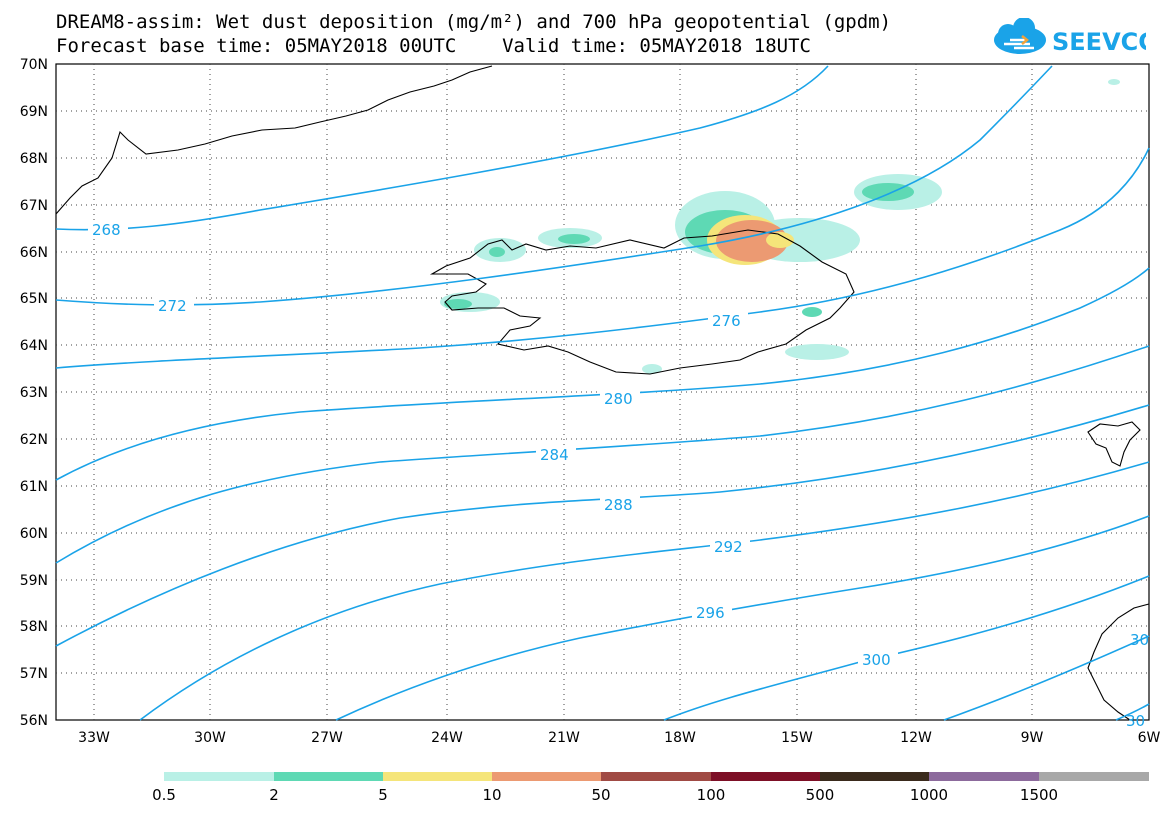 The image size is (1175, 815). I want to click on contour-label-268: 268, so click(106, 230).